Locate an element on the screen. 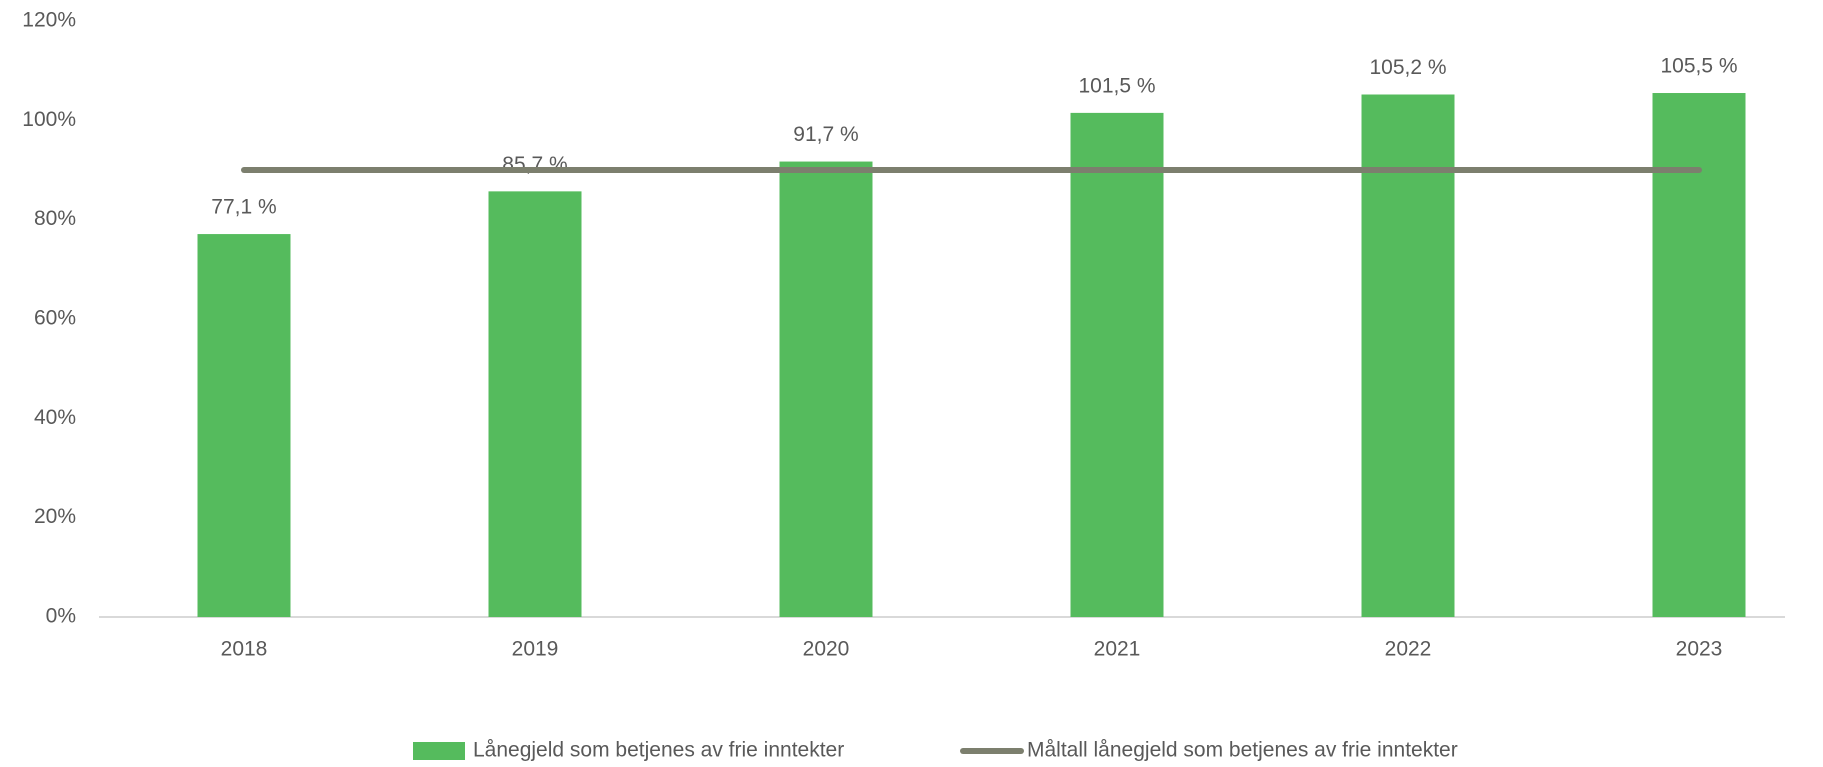  data-label: 105,2 % is located at coordinates (1407, 67).